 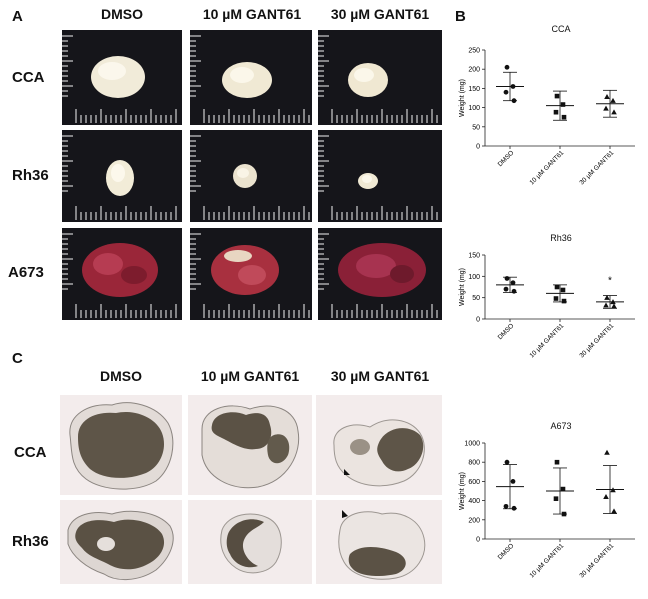 What do you see at coordinates (472, 444) in the screenshot?
I see `y-tick-label: 1000` at bounding box center [472, 444].